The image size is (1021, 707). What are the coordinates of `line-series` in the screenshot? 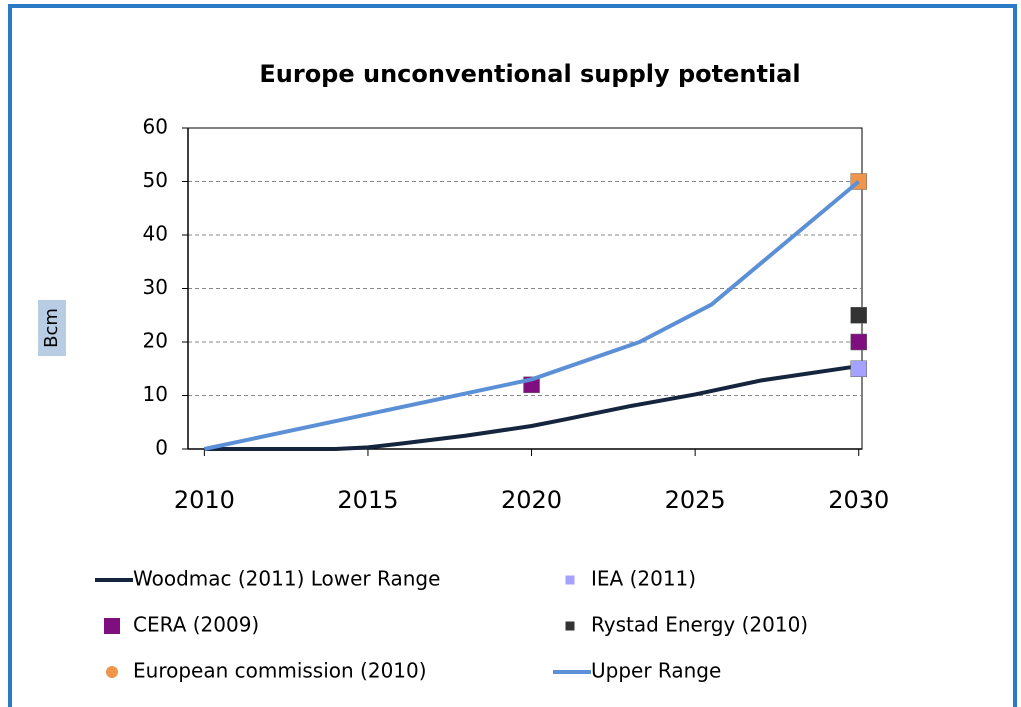 It's located at (532, 407).